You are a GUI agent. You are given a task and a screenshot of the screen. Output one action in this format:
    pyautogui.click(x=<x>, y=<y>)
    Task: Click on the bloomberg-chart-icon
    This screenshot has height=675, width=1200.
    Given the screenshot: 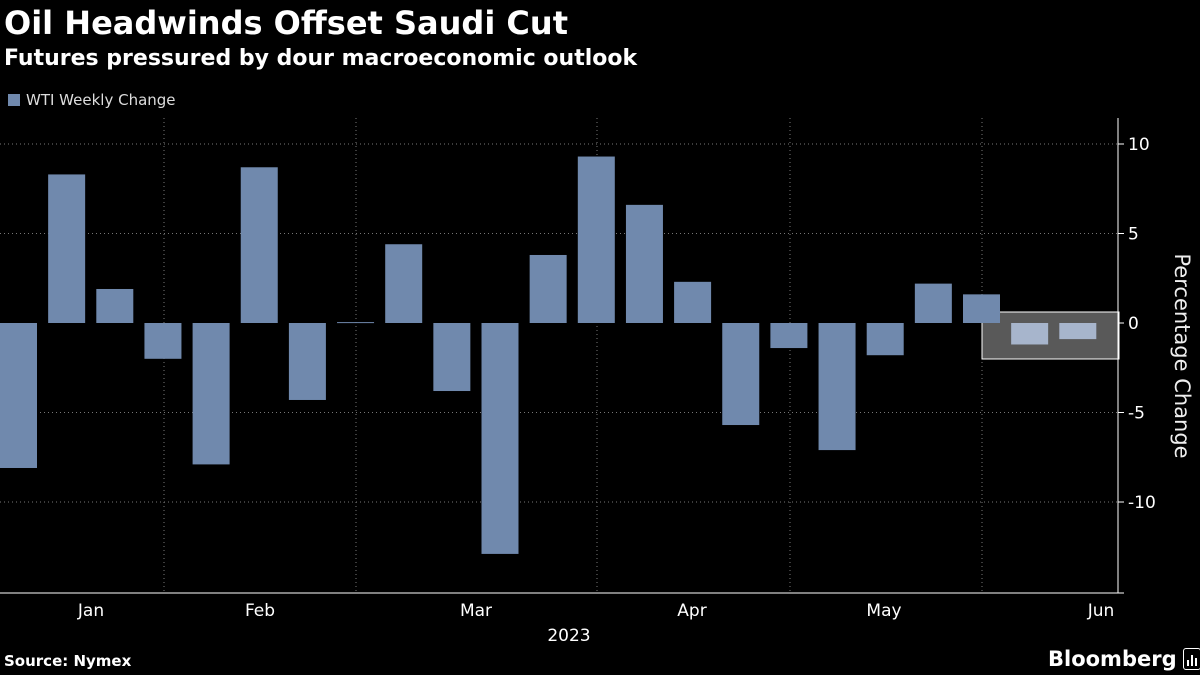 What is the action you would take?
    pyautogui.click(x=1191, y=659)
    